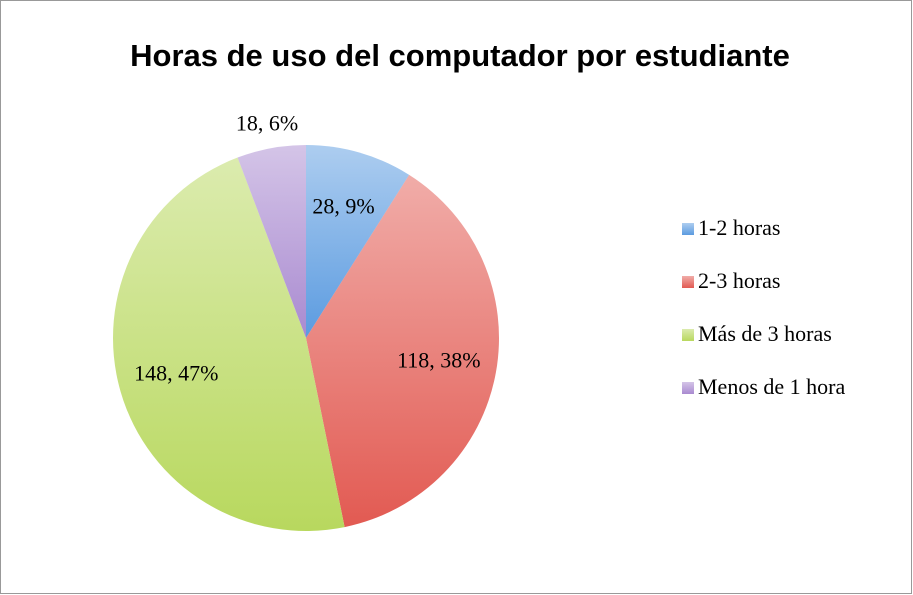 The width and height of the screenshot is (913, 595). I want to click on data-label: 28, 9%, so click(343, 205).